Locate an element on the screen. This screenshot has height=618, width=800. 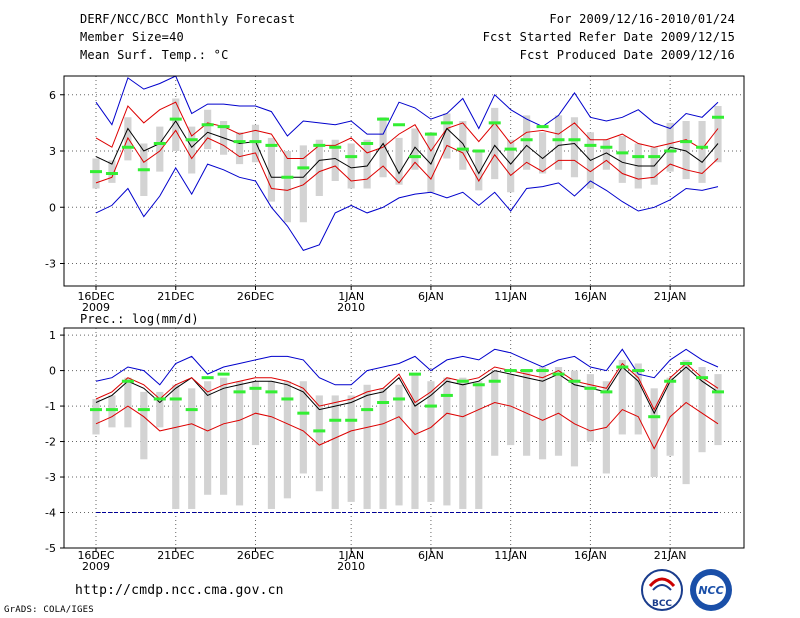
y-tick-label: -5 is located at coordinates (50, 548).